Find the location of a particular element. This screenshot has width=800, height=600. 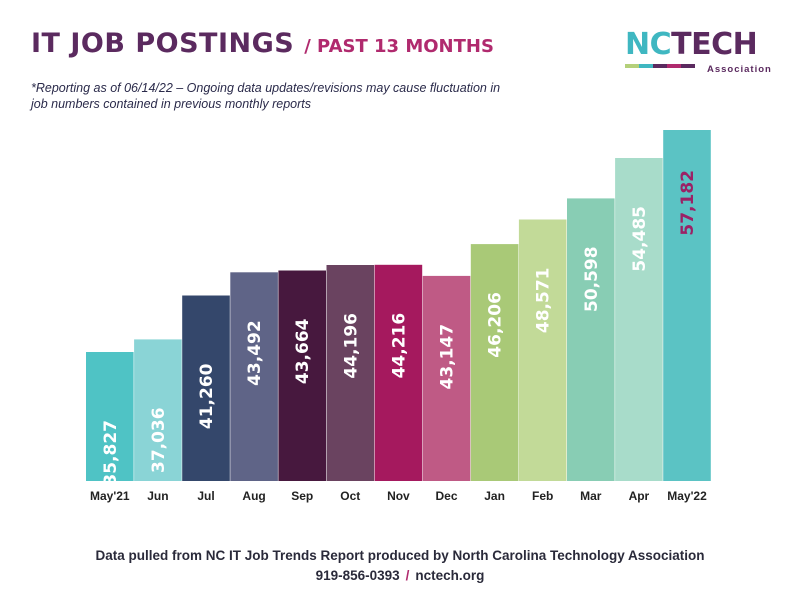

chart-subtitle: / PAST 13 MONTHS is located at coordinates (399, 46).